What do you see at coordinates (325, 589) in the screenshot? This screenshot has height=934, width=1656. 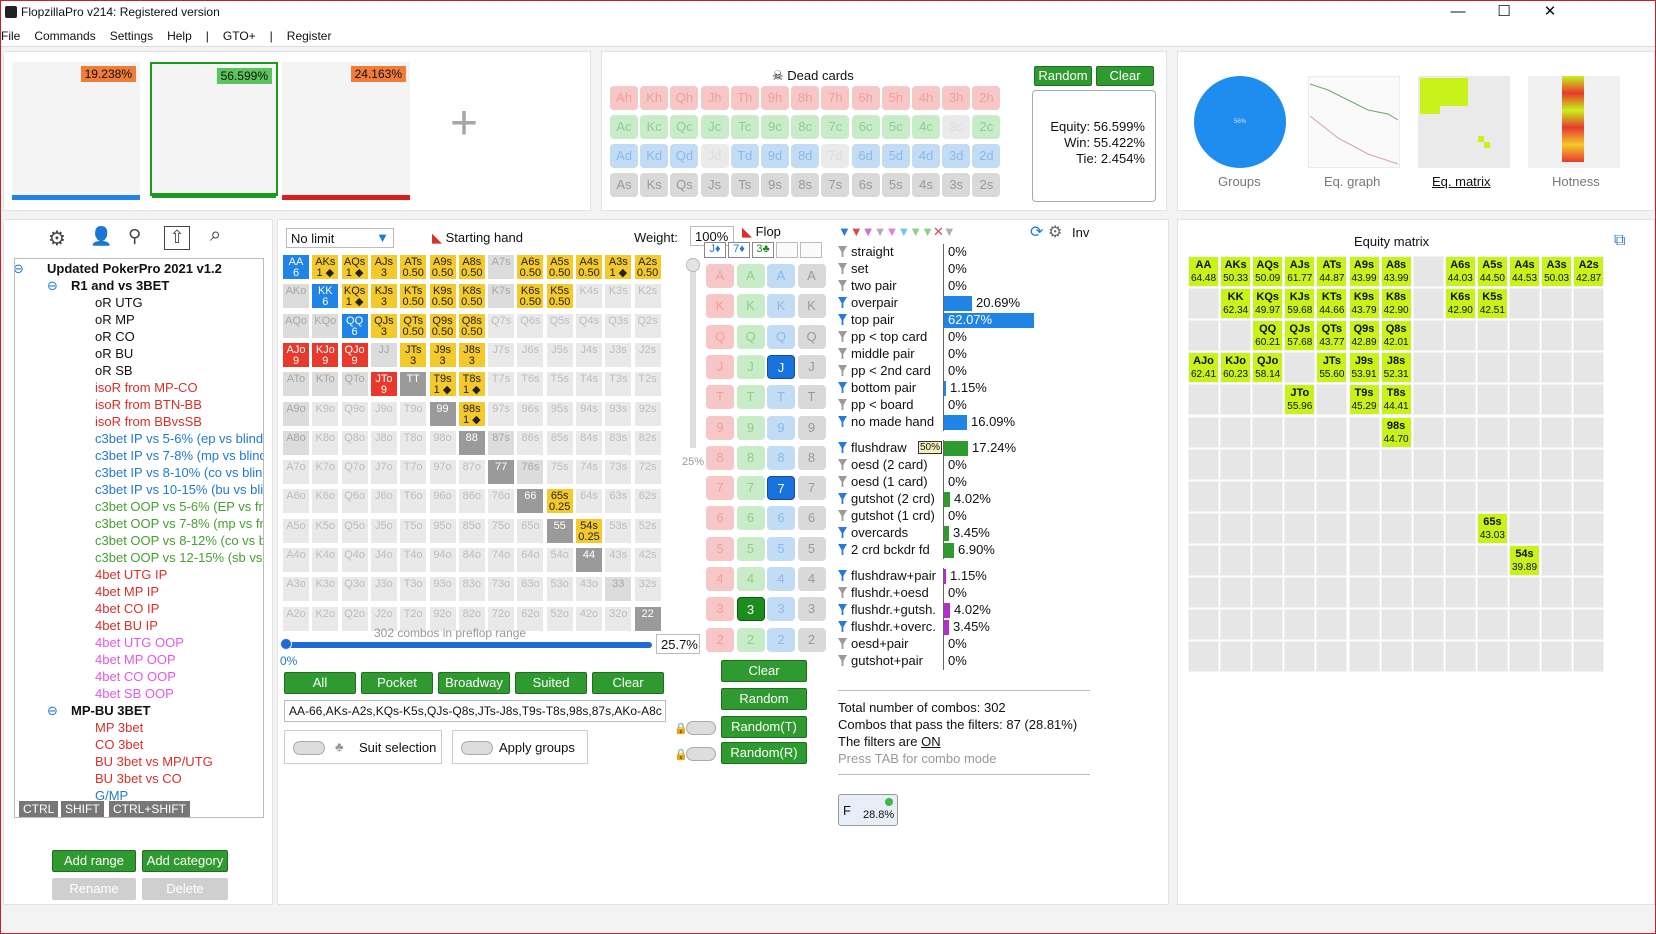 I see `hand-cell: K3o` at bounding box center [325, 589].